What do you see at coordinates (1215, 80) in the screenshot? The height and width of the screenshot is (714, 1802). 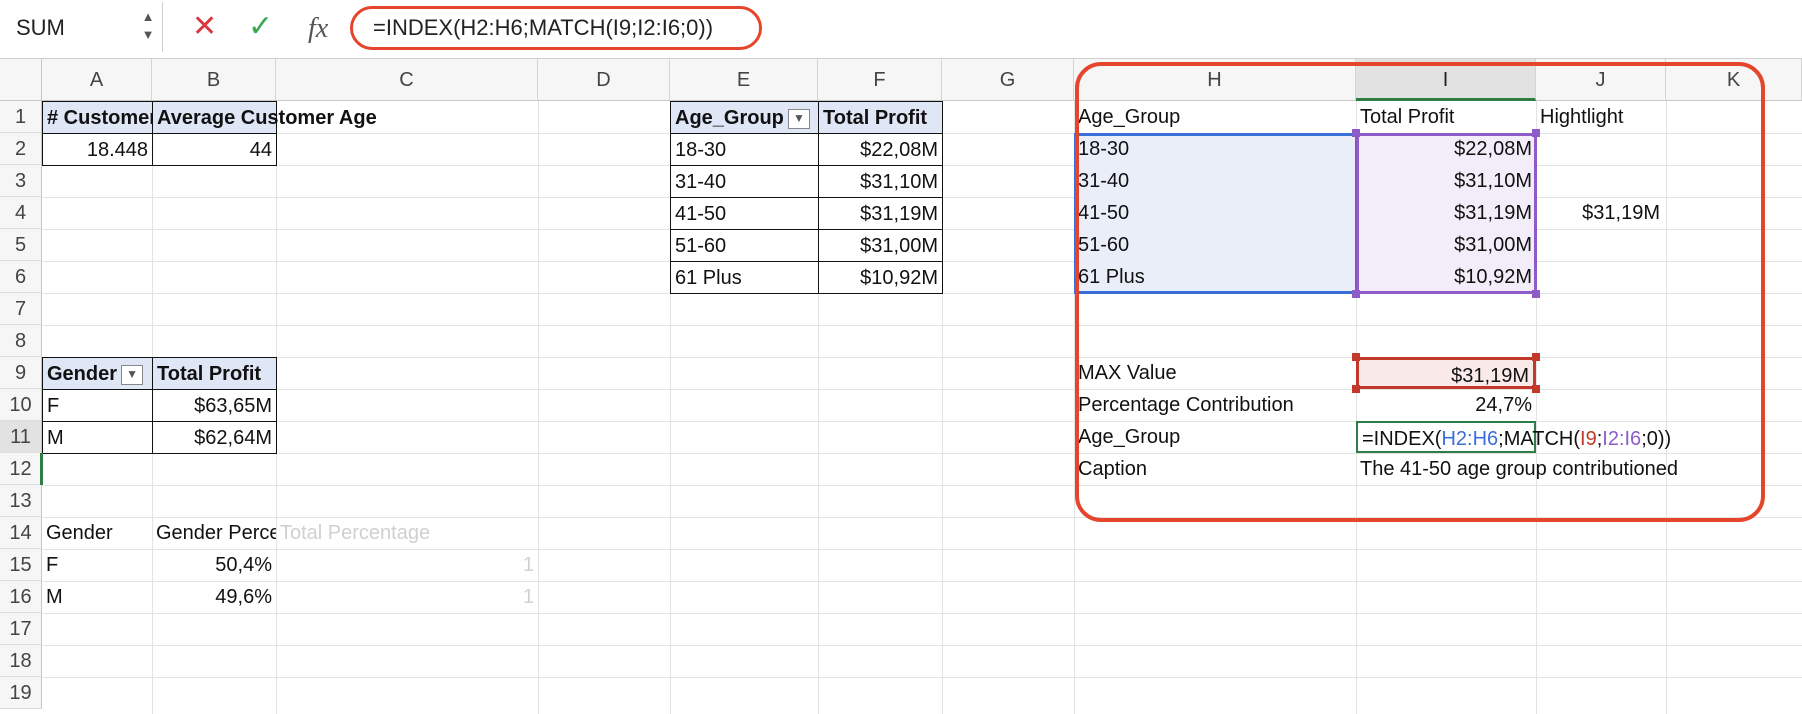 I see `column-header-h: H` at bounding box center [1215, 80].